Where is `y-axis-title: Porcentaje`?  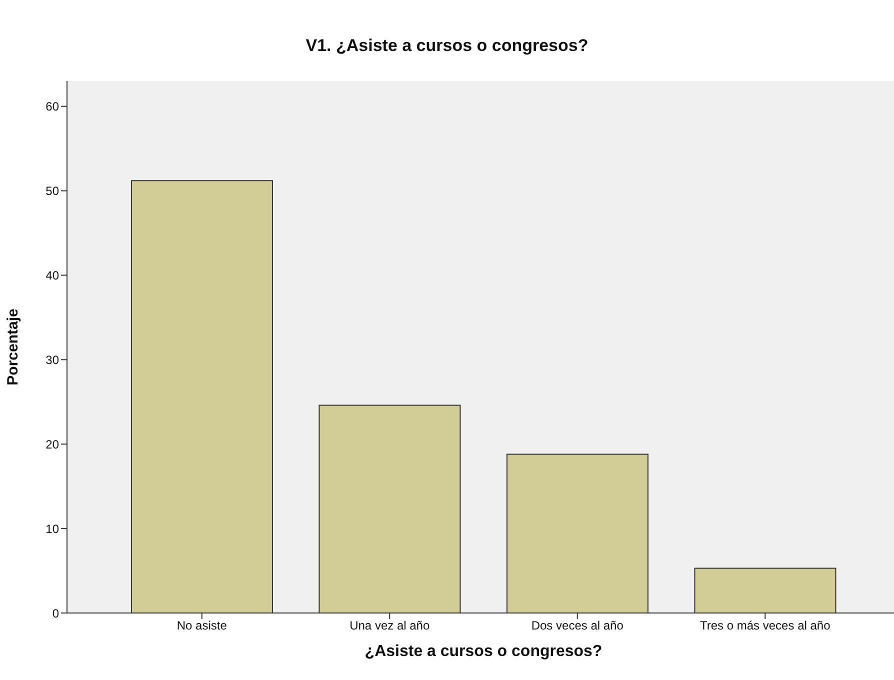 y-axis-title: Porcentaje is located at coordinates (13, 347).